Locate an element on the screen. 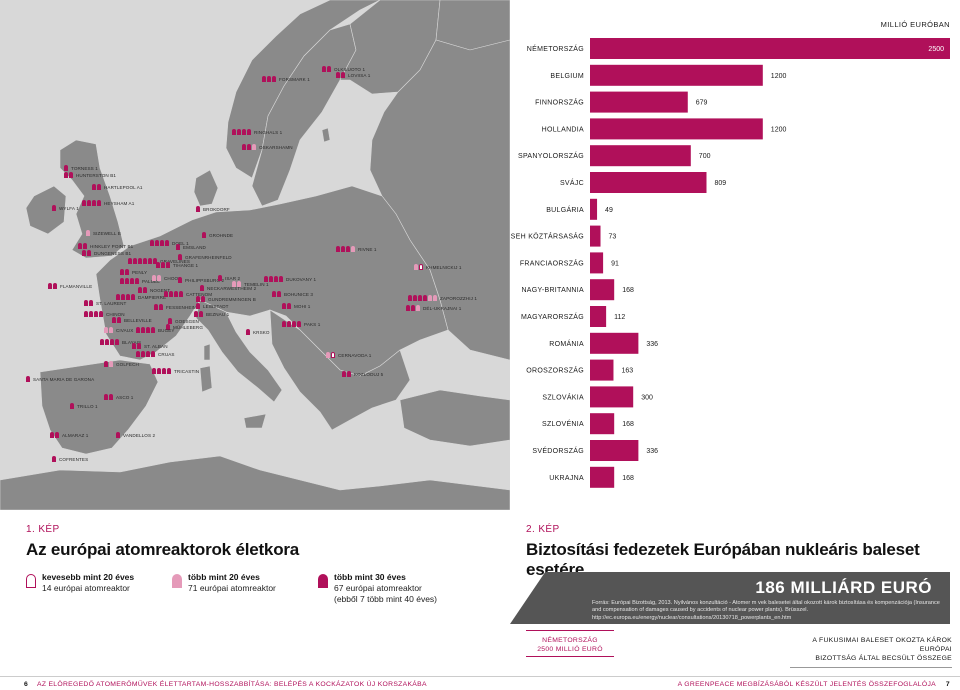  legend-young-heading: kevesebb mint 20 éves is located at coordinates (88, 577).